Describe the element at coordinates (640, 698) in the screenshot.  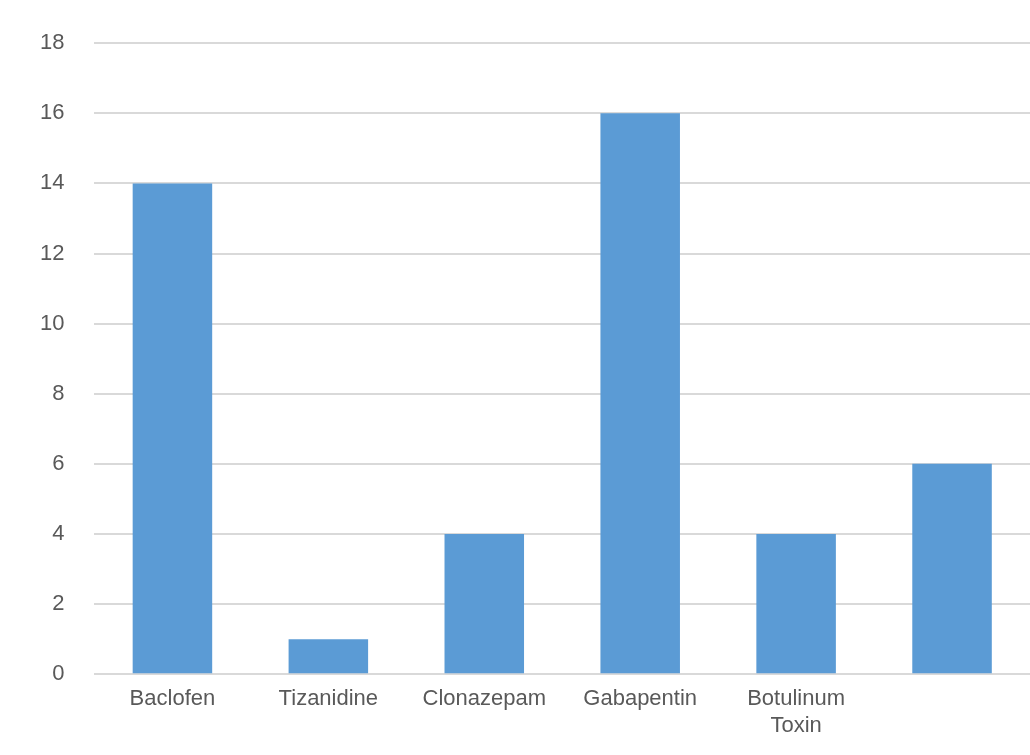
I see `x-tick-label: Gabapentin` at that location.